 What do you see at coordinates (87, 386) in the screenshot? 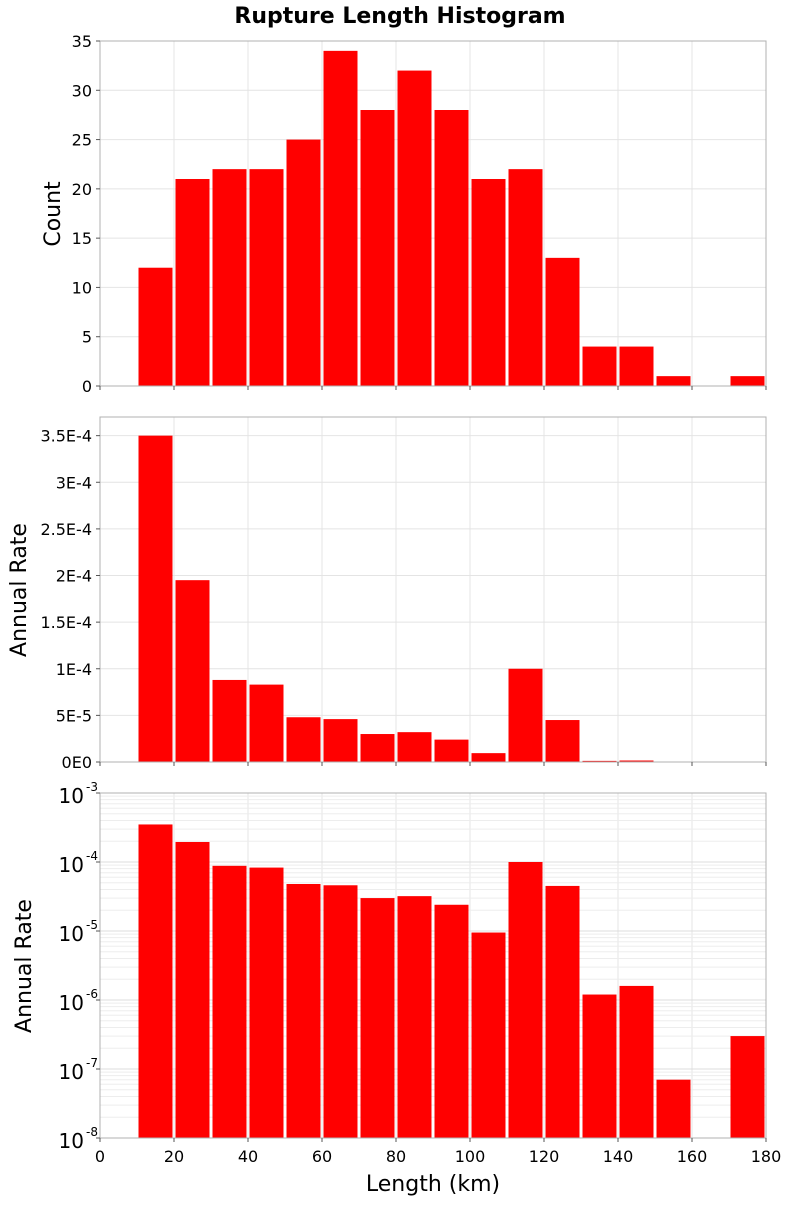
I see `y-tick-label: 0` at bounding box center [87, 386].